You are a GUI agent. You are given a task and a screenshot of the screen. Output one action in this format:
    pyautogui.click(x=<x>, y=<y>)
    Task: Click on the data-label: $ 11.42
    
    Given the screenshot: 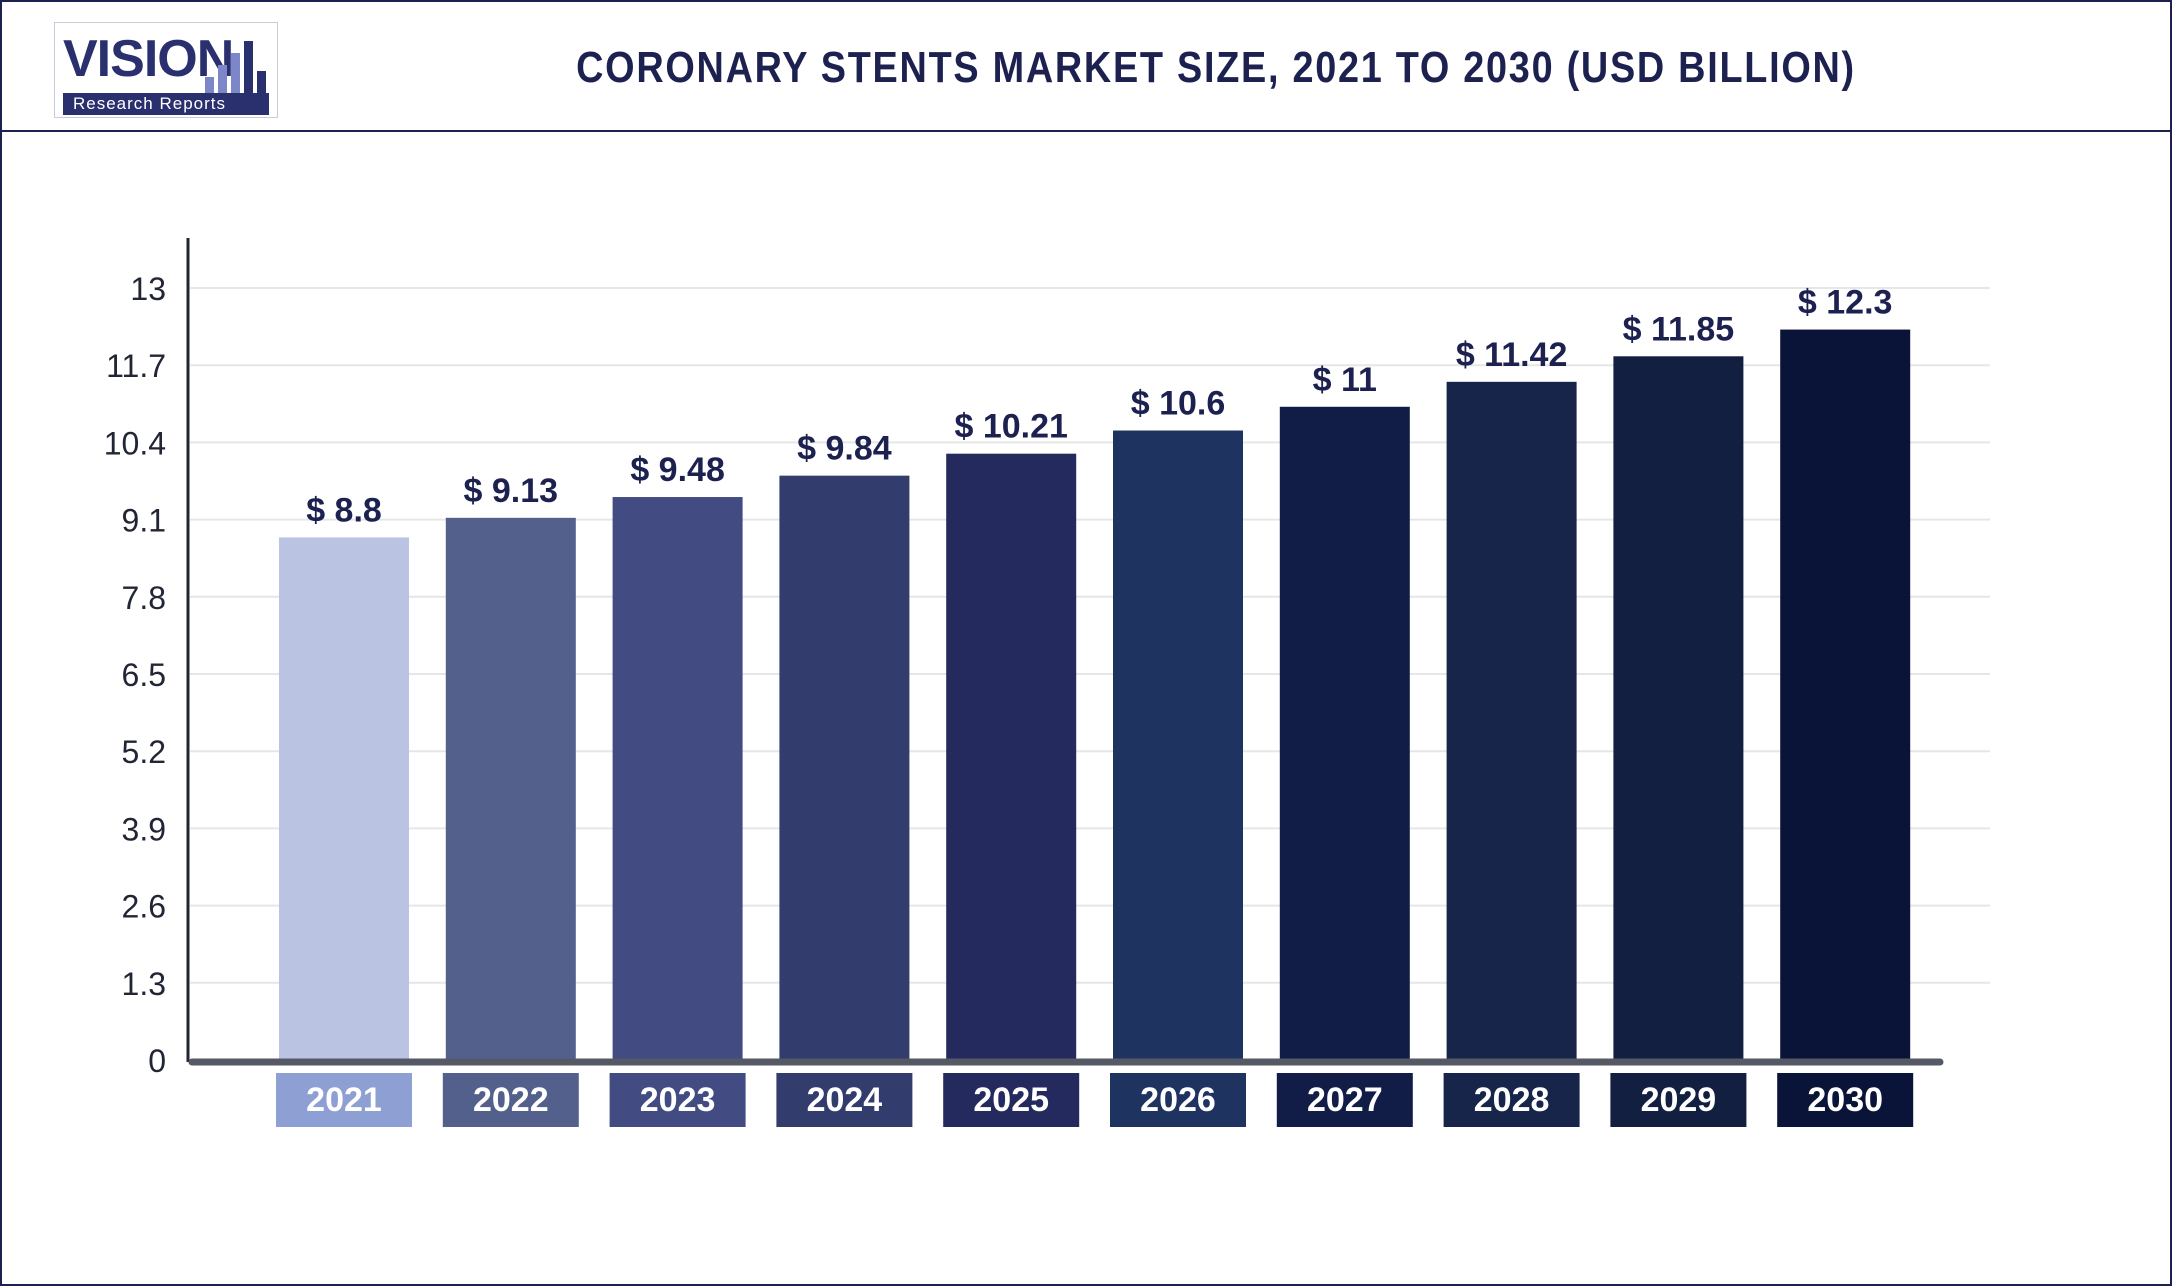 What is the action you would take?
    pyautogui.click(x=1512, y=355)
    